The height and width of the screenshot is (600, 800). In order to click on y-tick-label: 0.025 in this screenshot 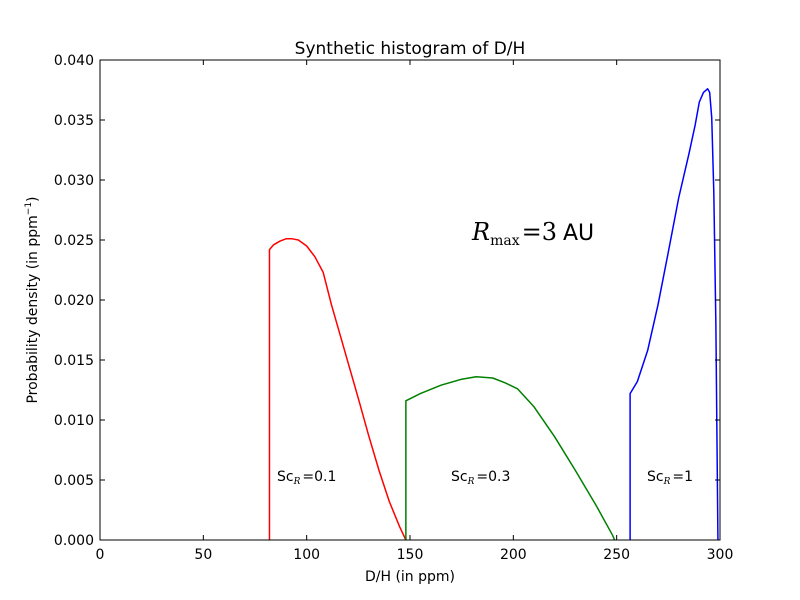, I will do `click(74, 241)`.